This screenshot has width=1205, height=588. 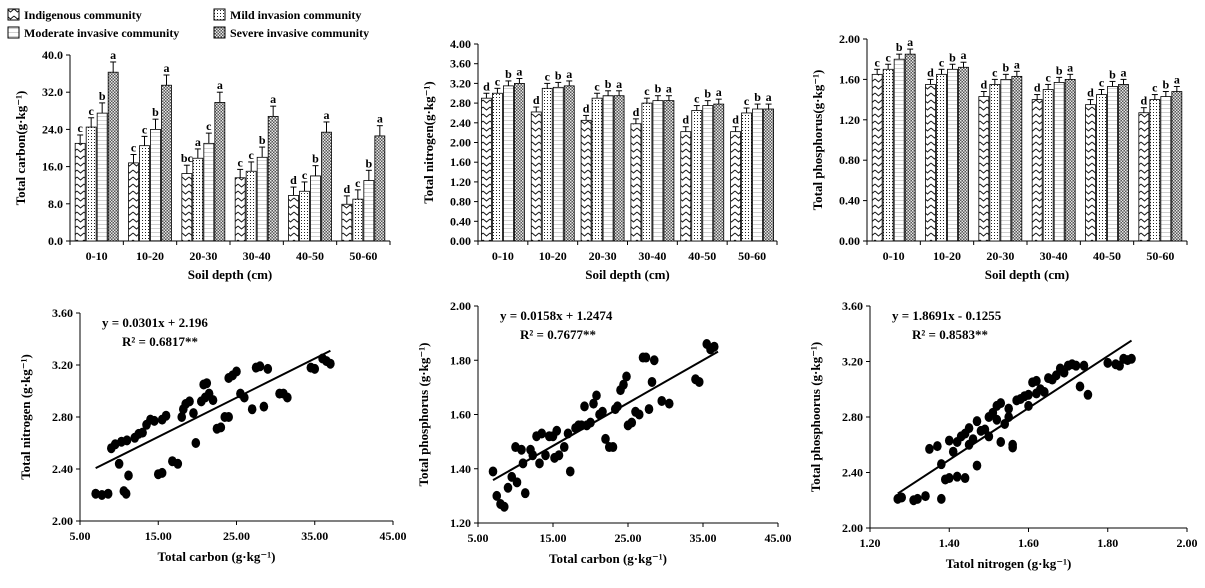 I want to click on y-tick-label: 0.40, so click(x=849, y=201).